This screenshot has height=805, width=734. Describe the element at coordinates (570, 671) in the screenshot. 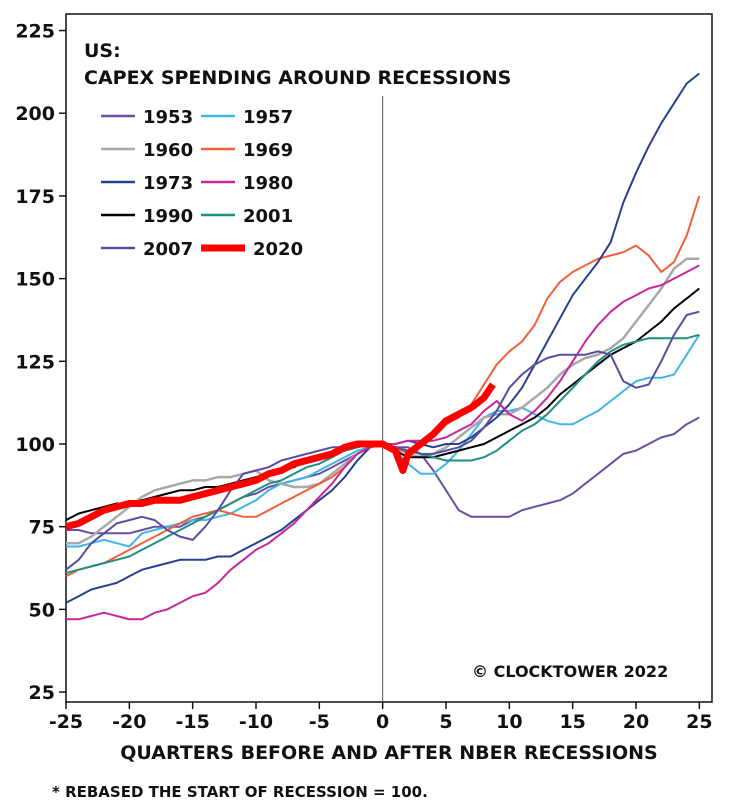

I see `credit-text: © CLOCKTOWER 2022` at that location.